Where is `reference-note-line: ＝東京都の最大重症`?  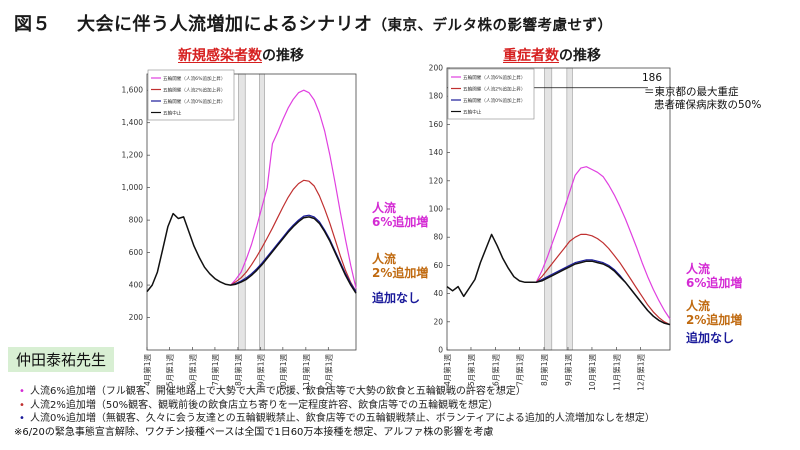 reference-note-line: ＝東京都の最大重症 is located at coordinates (691, 92).